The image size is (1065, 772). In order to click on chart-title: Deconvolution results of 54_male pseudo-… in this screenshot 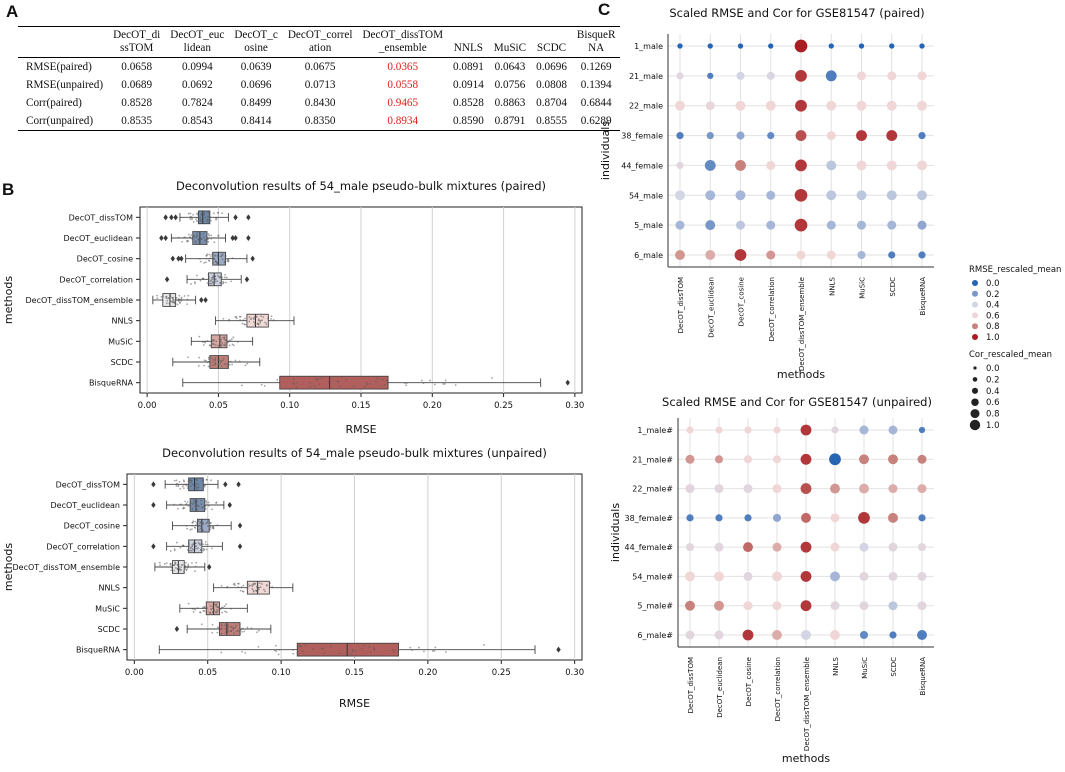, I will do `click(354, 453)`.